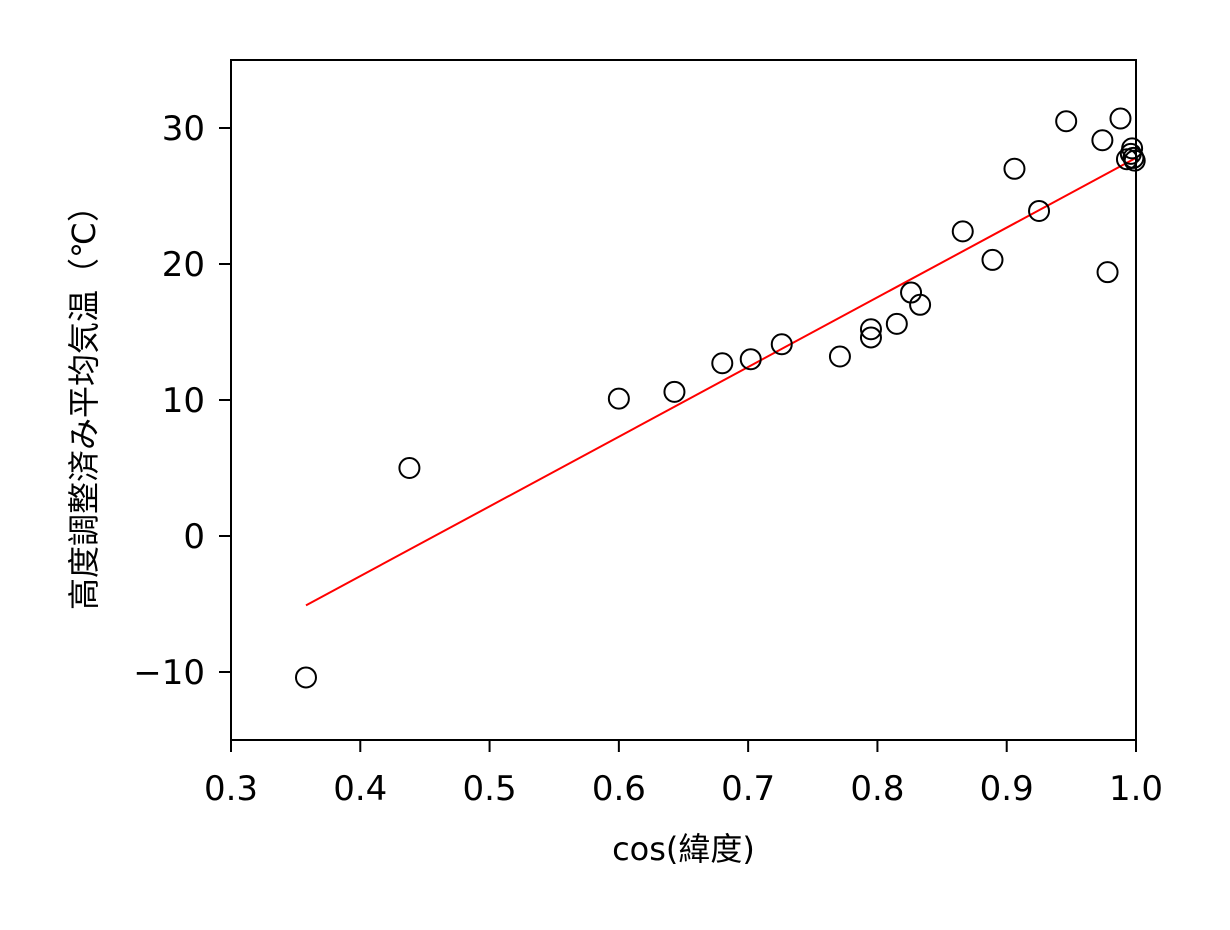 The width and height of the screenshot is (1230, 930). What do you see at coordinates (84, 400) in the screenshot?
I see `y-axis-title: 高度調整済み平均気温（℃）` at bounding box center [84, 400].